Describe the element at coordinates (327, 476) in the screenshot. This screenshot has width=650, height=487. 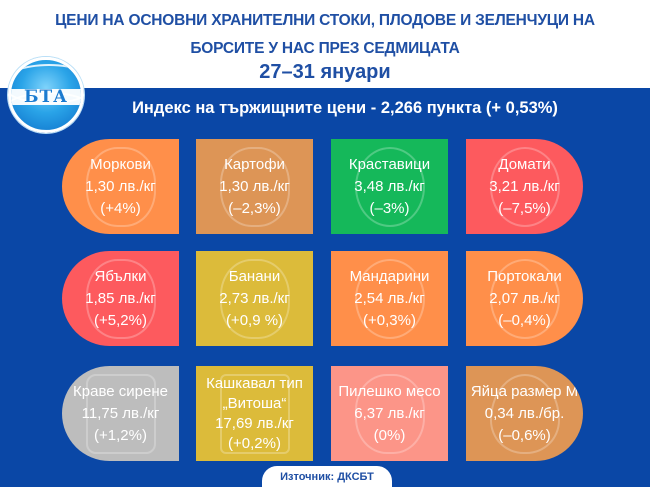
I see `source-label: Източник: ДКСБТ` at that location.